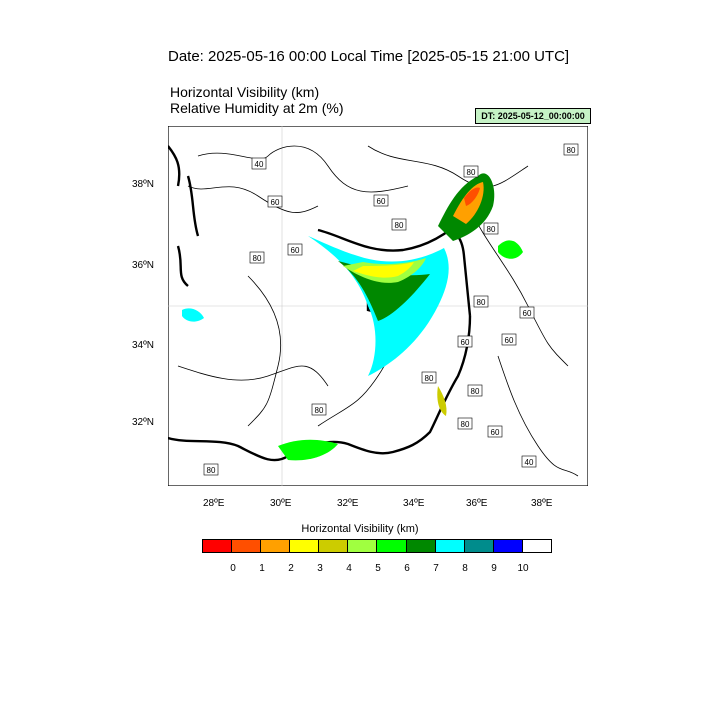  What do you see at coordinates (436, 568) in the screenshot?
I see `colorbar-tick: 7` at bounding box center [436, 568].